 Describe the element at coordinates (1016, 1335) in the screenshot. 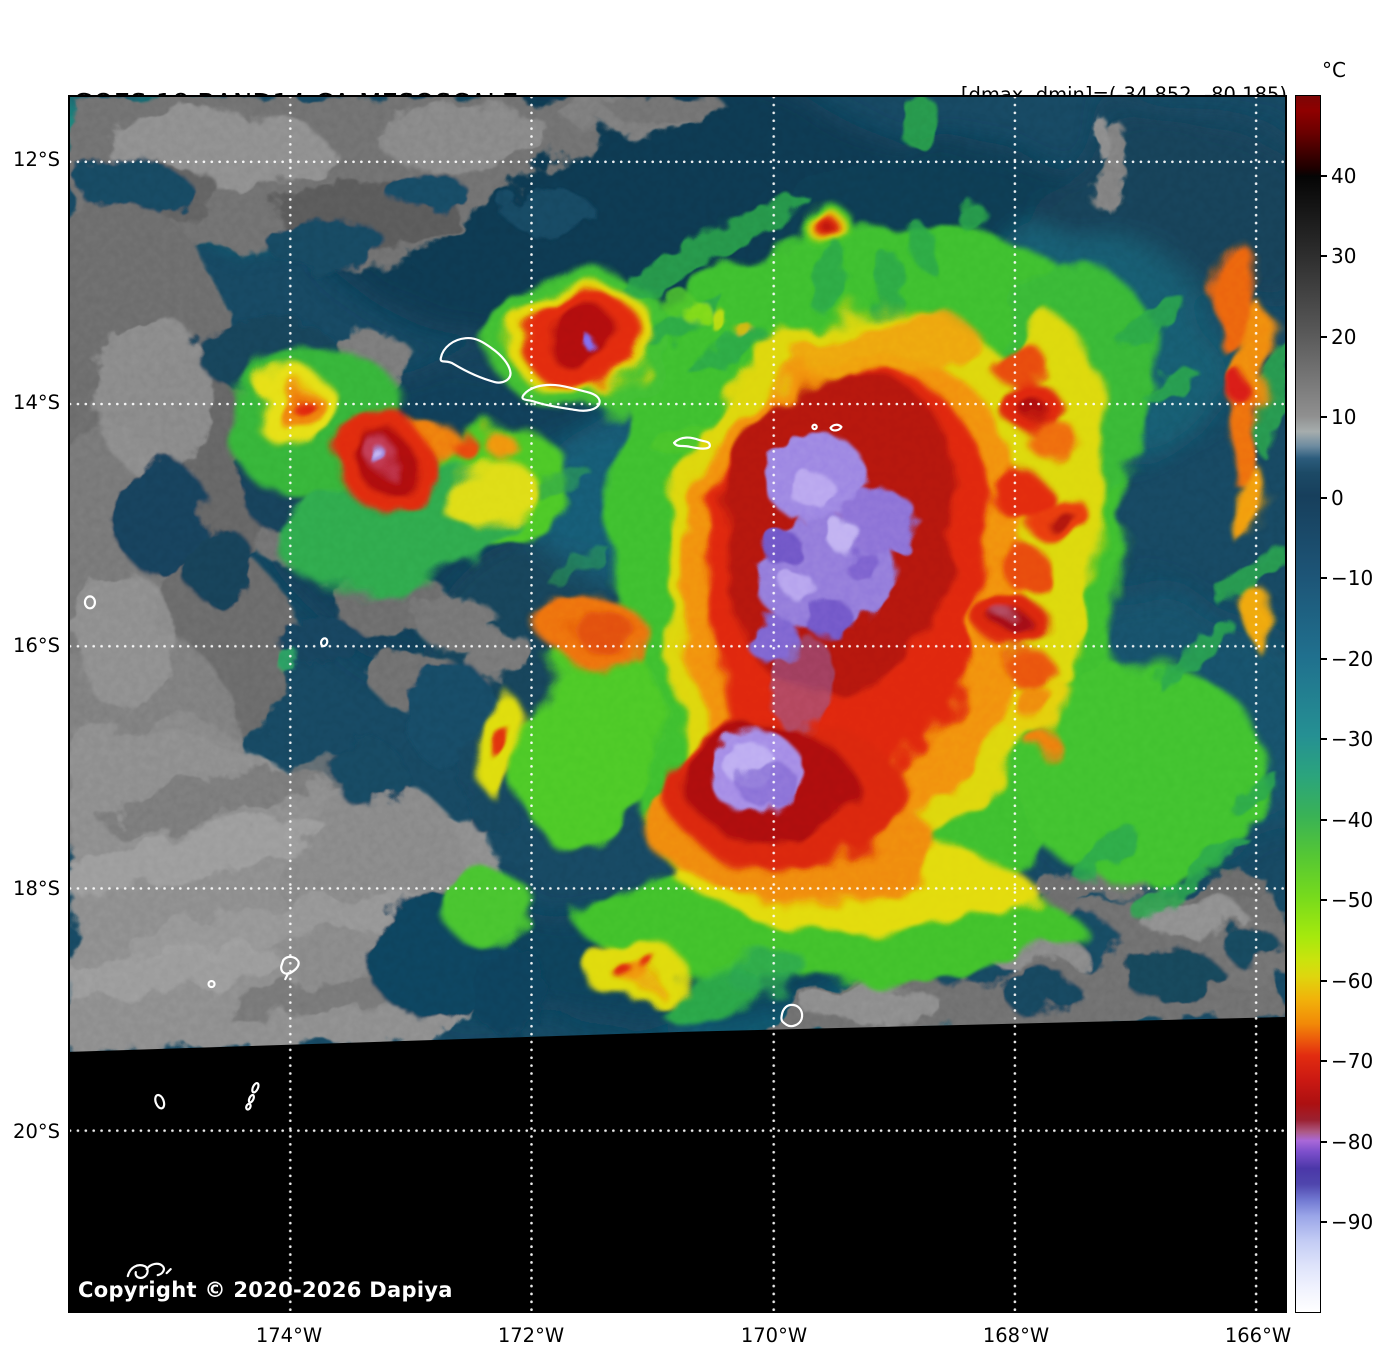

I see `lon-tick-label: 168°W` at that location.